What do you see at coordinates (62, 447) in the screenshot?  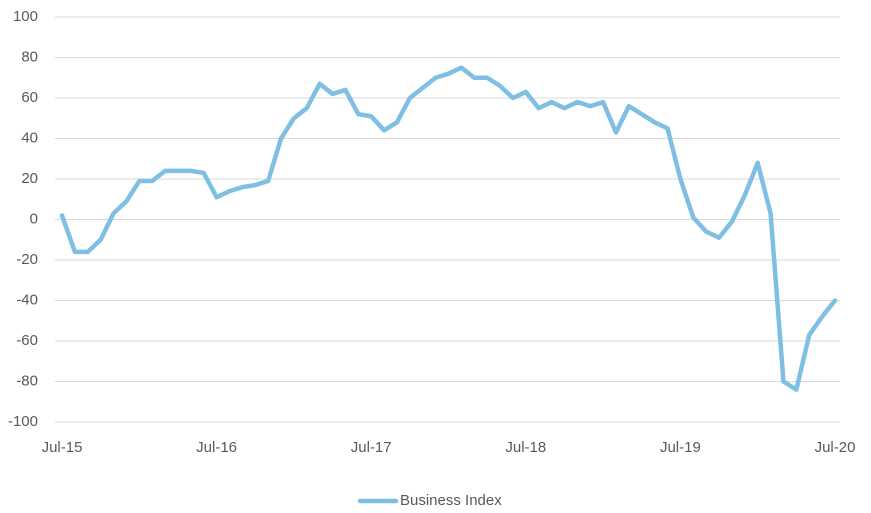 I see `x-tick-label: Jul-15` at bounding box center [62, 447].